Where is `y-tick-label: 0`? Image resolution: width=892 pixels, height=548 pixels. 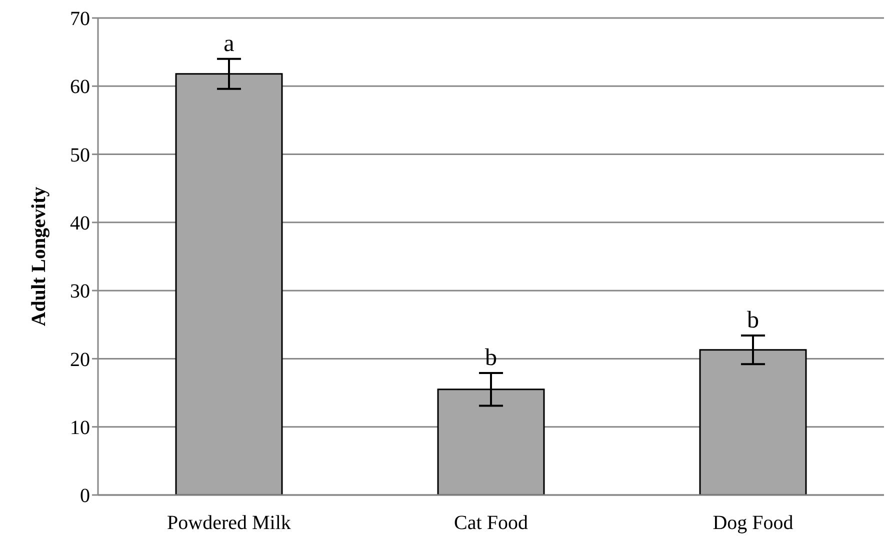
y-tick-label: 0 is located at coordinates (85, 496).